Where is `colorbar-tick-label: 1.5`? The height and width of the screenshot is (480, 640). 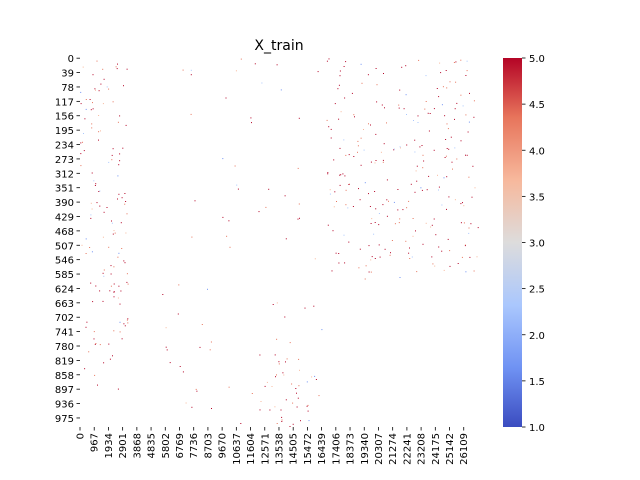
colorbar-tick-label: 1.5 is located at coordinates (537, 382).